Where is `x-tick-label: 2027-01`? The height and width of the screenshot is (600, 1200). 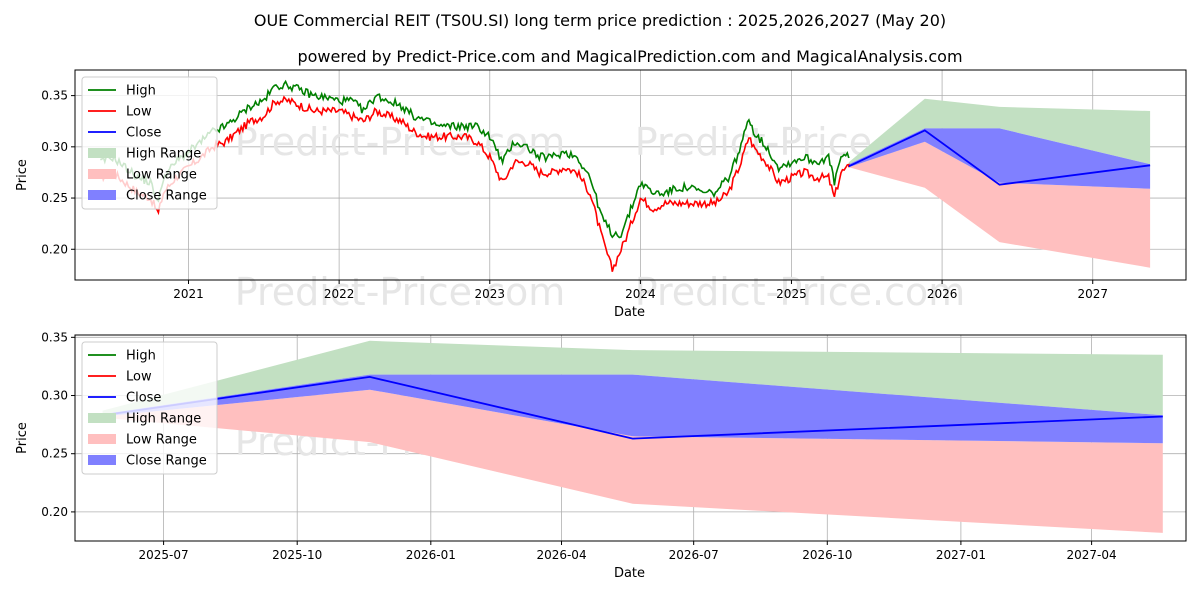 x-tick-label: 2027-01 is located at coordinates (961, 555).